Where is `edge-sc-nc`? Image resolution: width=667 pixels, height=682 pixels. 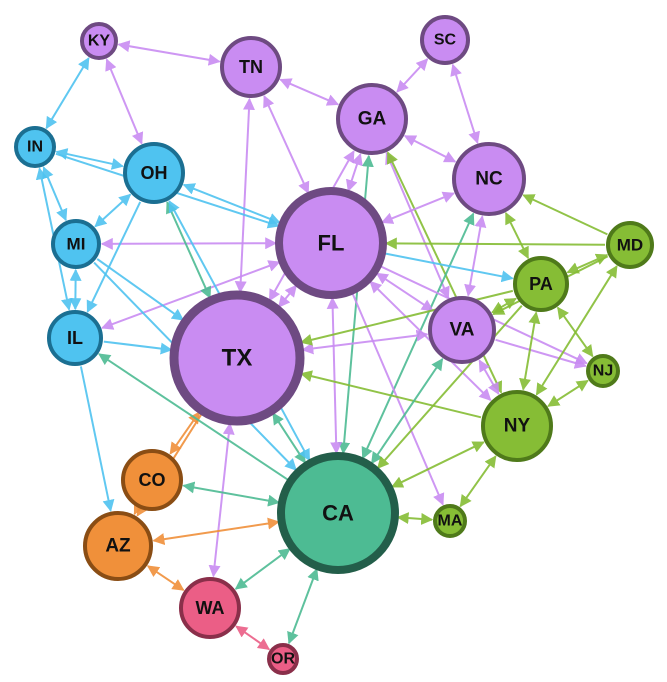
edge-sc-nc is located at coordinates (465, 103).